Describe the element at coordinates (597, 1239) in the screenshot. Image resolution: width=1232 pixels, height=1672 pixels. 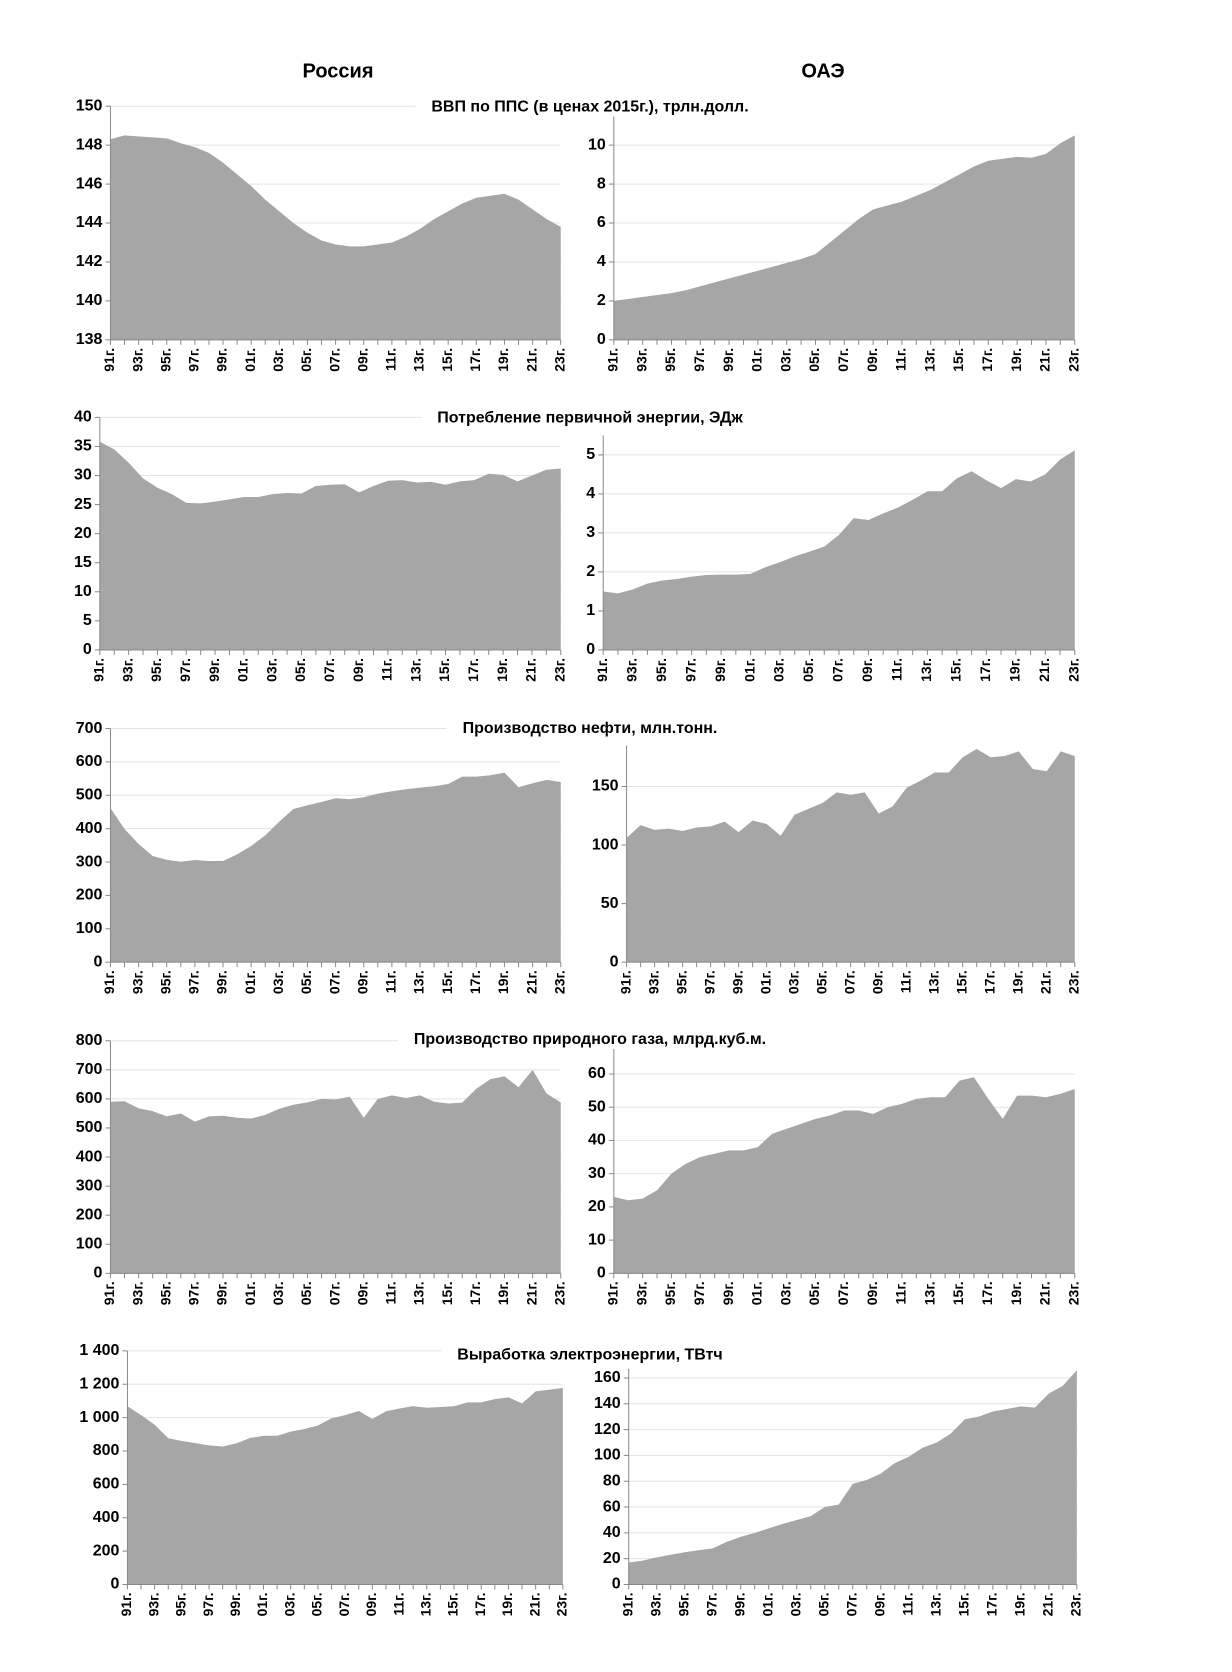
I see `y-tick-label: 10` at that location.